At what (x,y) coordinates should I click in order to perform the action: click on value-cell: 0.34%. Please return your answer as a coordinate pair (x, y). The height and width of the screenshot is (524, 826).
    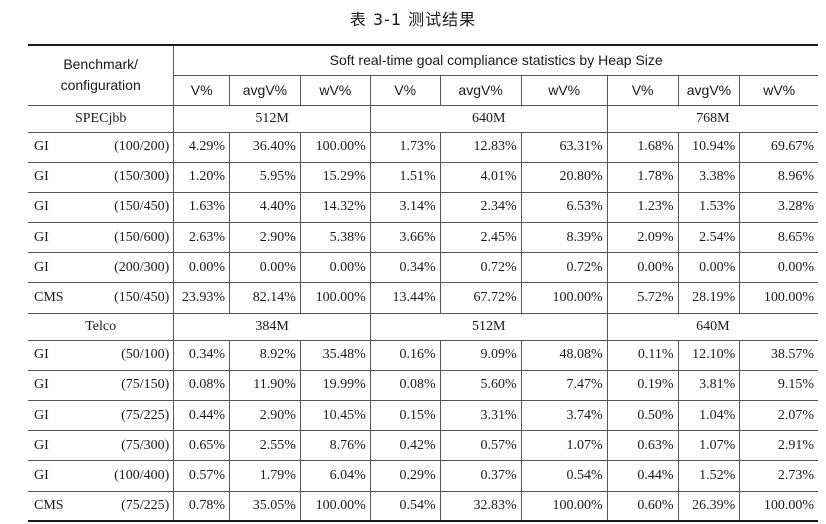
    Looking at the image, I should click on (405, 268).